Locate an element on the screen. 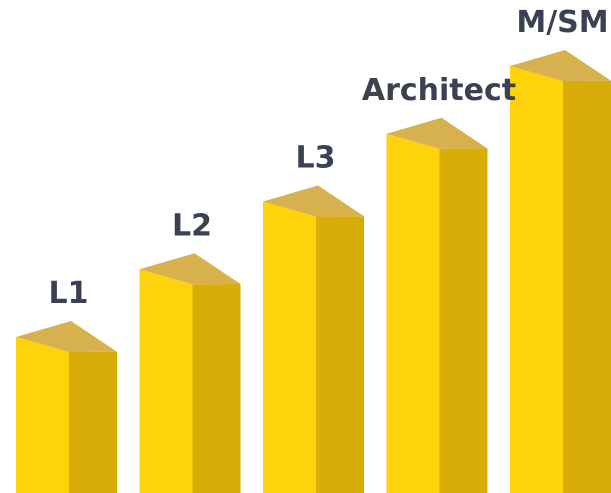 This screenshot has height=493, width=611. bar-top-architect is located at coordinates (437, 133).